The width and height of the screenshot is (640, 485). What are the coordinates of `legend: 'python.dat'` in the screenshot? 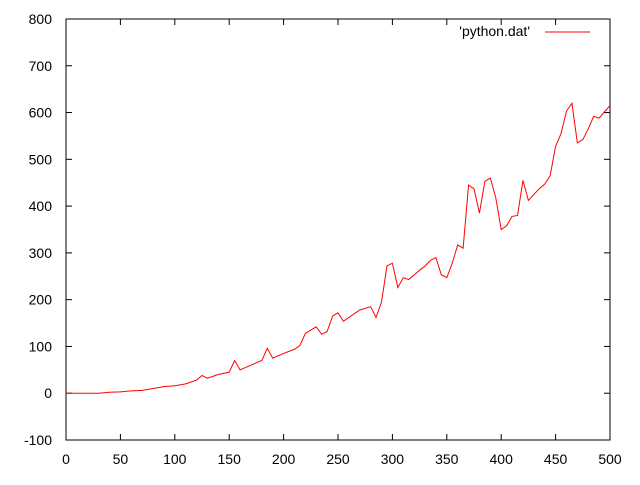 It's located at (524, 31).